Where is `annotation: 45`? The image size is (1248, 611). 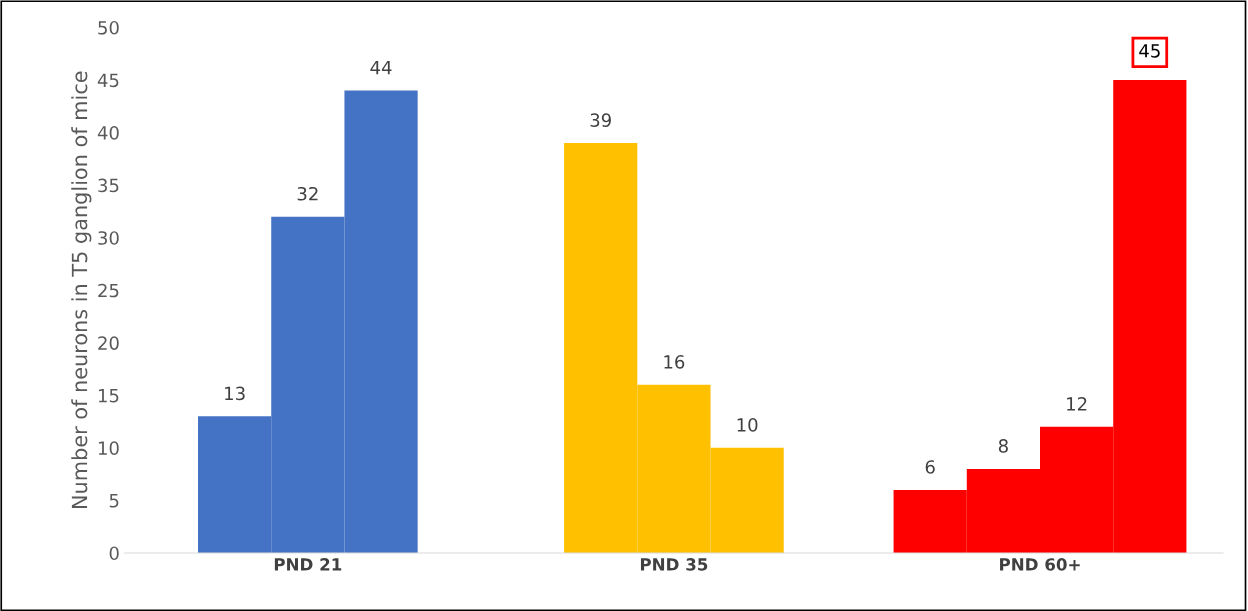 annotation: 45 is located at coordinates (1149, 51).